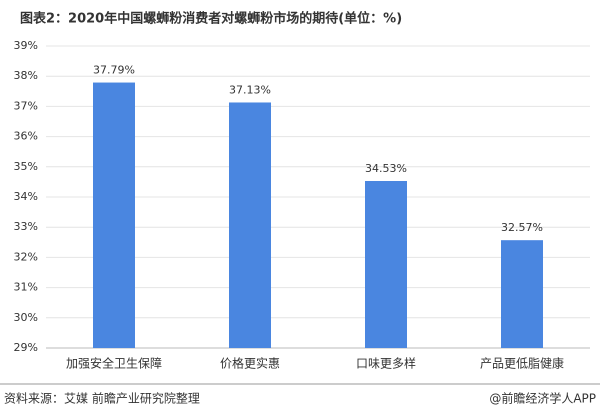  Describe the element at coordinates (250, 89) in the screenshot. I see `value-label: 37.13%` at that location.